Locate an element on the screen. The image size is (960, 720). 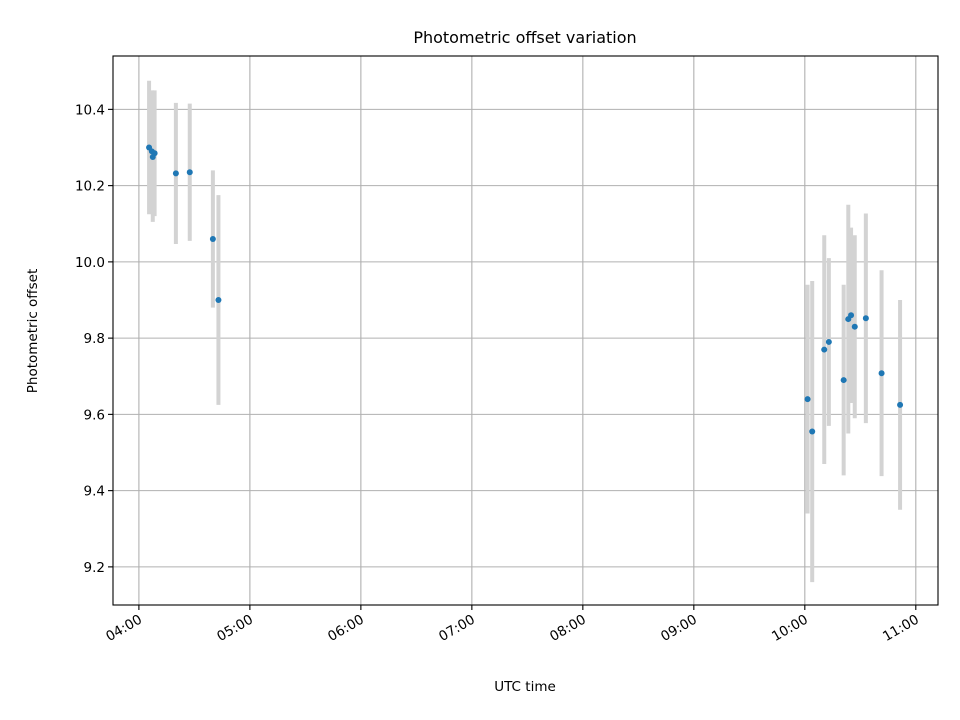
x-tick-label: 04:00 is located at coordinates (124, 628).